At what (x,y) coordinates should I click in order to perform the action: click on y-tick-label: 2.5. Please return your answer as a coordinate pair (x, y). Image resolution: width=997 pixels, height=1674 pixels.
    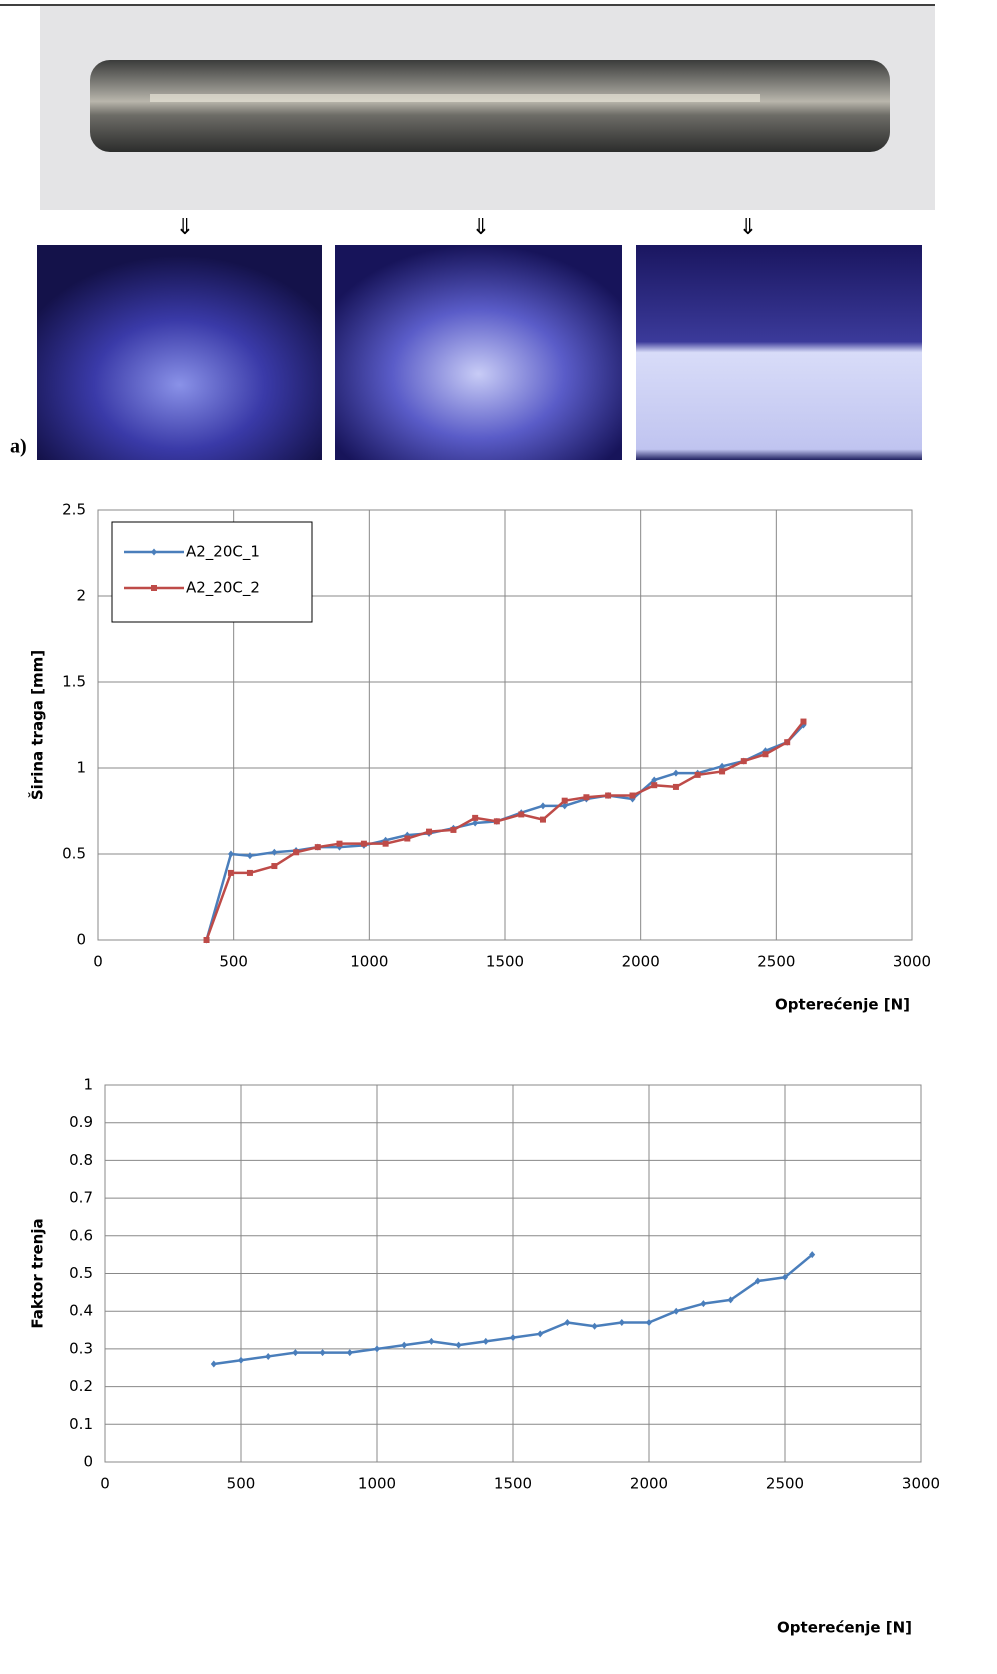
    Looking at the image, I should click on (74, 510).